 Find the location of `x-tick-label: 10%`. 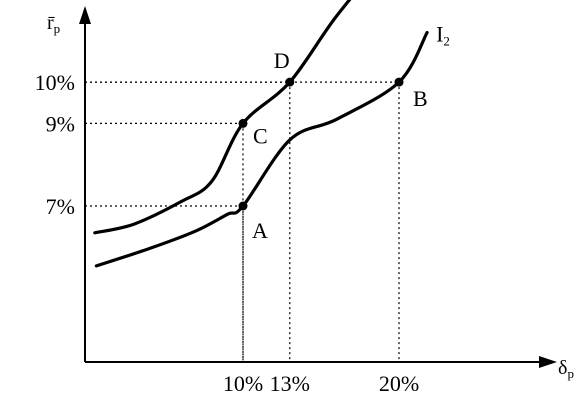

x-tick-label: 10% is located at coordinates (243, 383).